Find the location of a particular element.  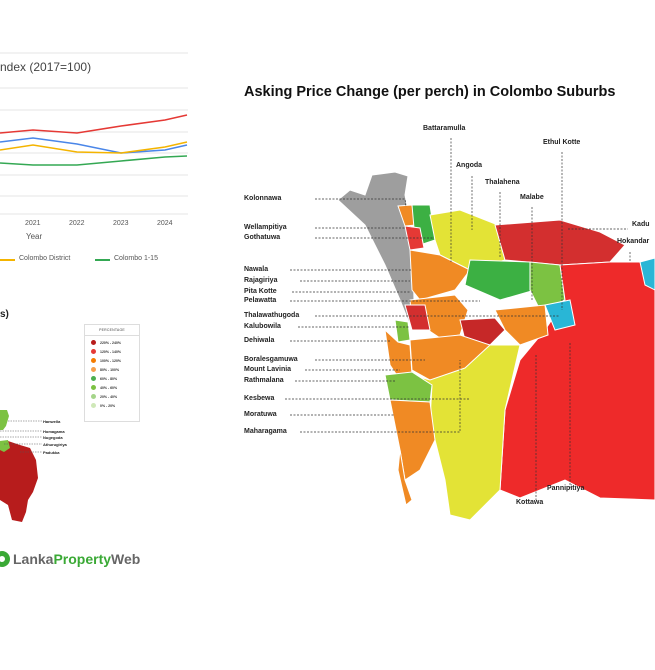

map-label: Kadu is located at coordinates (641, 224).